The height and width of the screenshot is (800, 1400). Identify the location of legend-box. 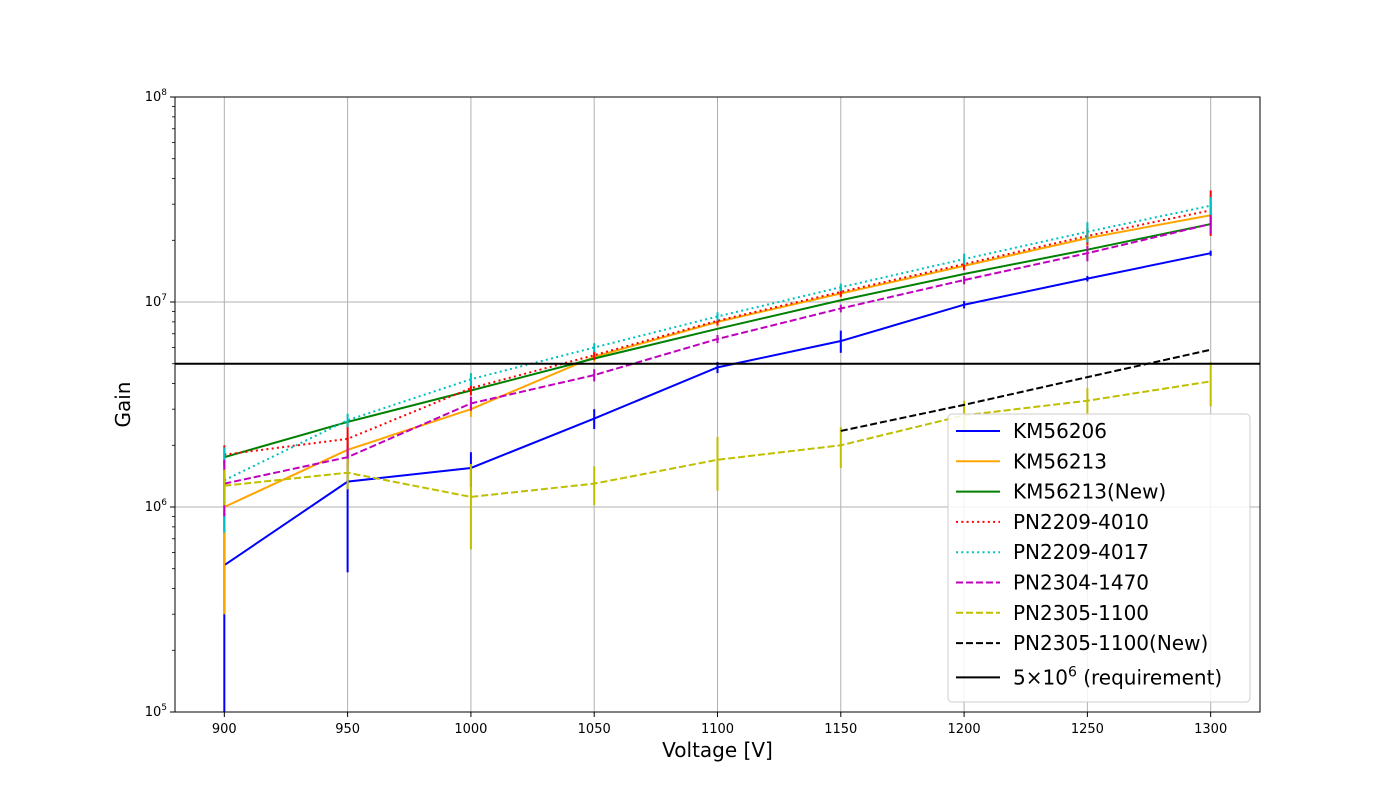
(1099, 558).